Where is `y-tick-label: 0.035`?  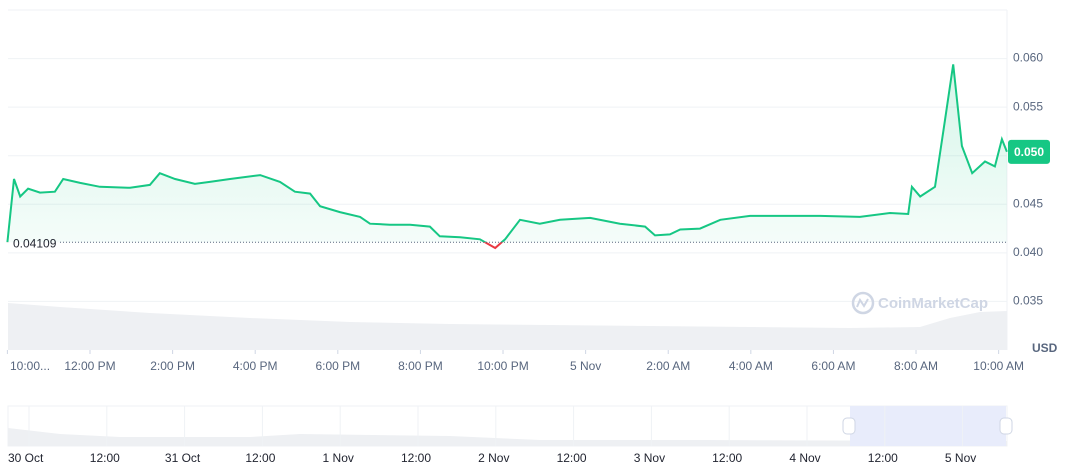
y-tick-label: 0.035 is located at coordinates (1028, 301).